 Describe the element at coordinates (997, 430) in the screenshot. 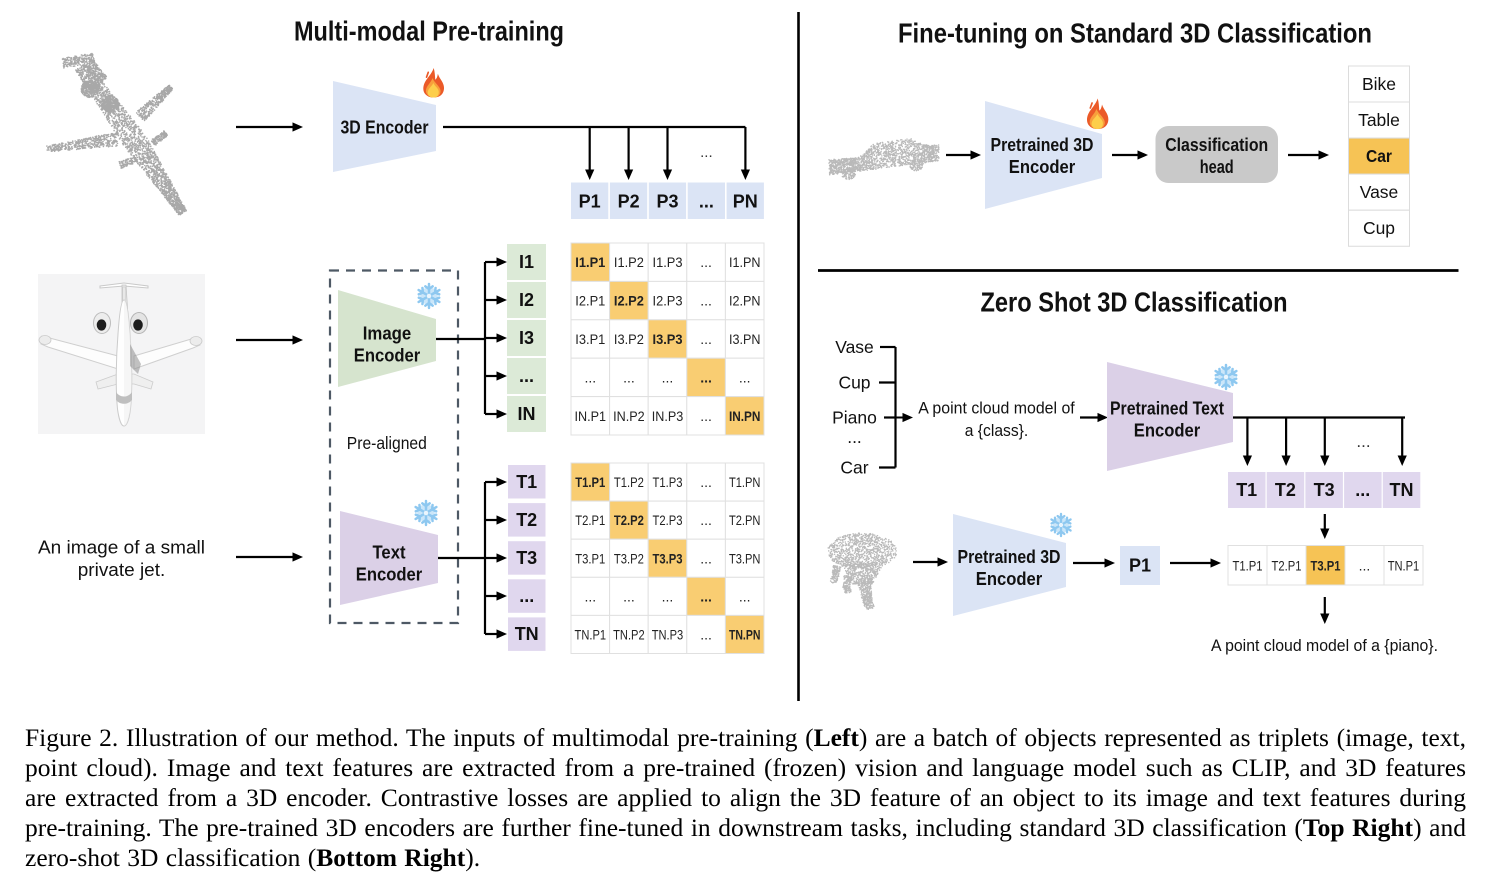

I see `svg-text: a {class}.` at that location.